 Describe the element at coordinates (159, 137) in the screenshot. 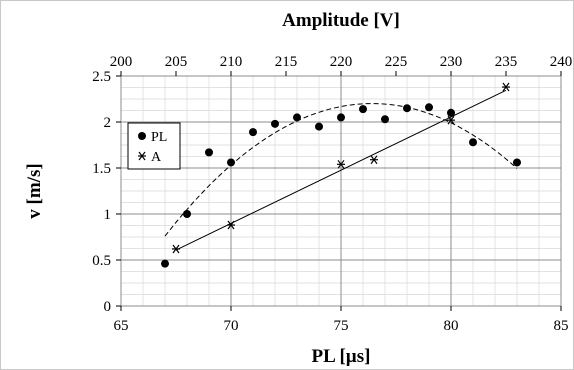

I see `legend-label-pl: PL` at that location.